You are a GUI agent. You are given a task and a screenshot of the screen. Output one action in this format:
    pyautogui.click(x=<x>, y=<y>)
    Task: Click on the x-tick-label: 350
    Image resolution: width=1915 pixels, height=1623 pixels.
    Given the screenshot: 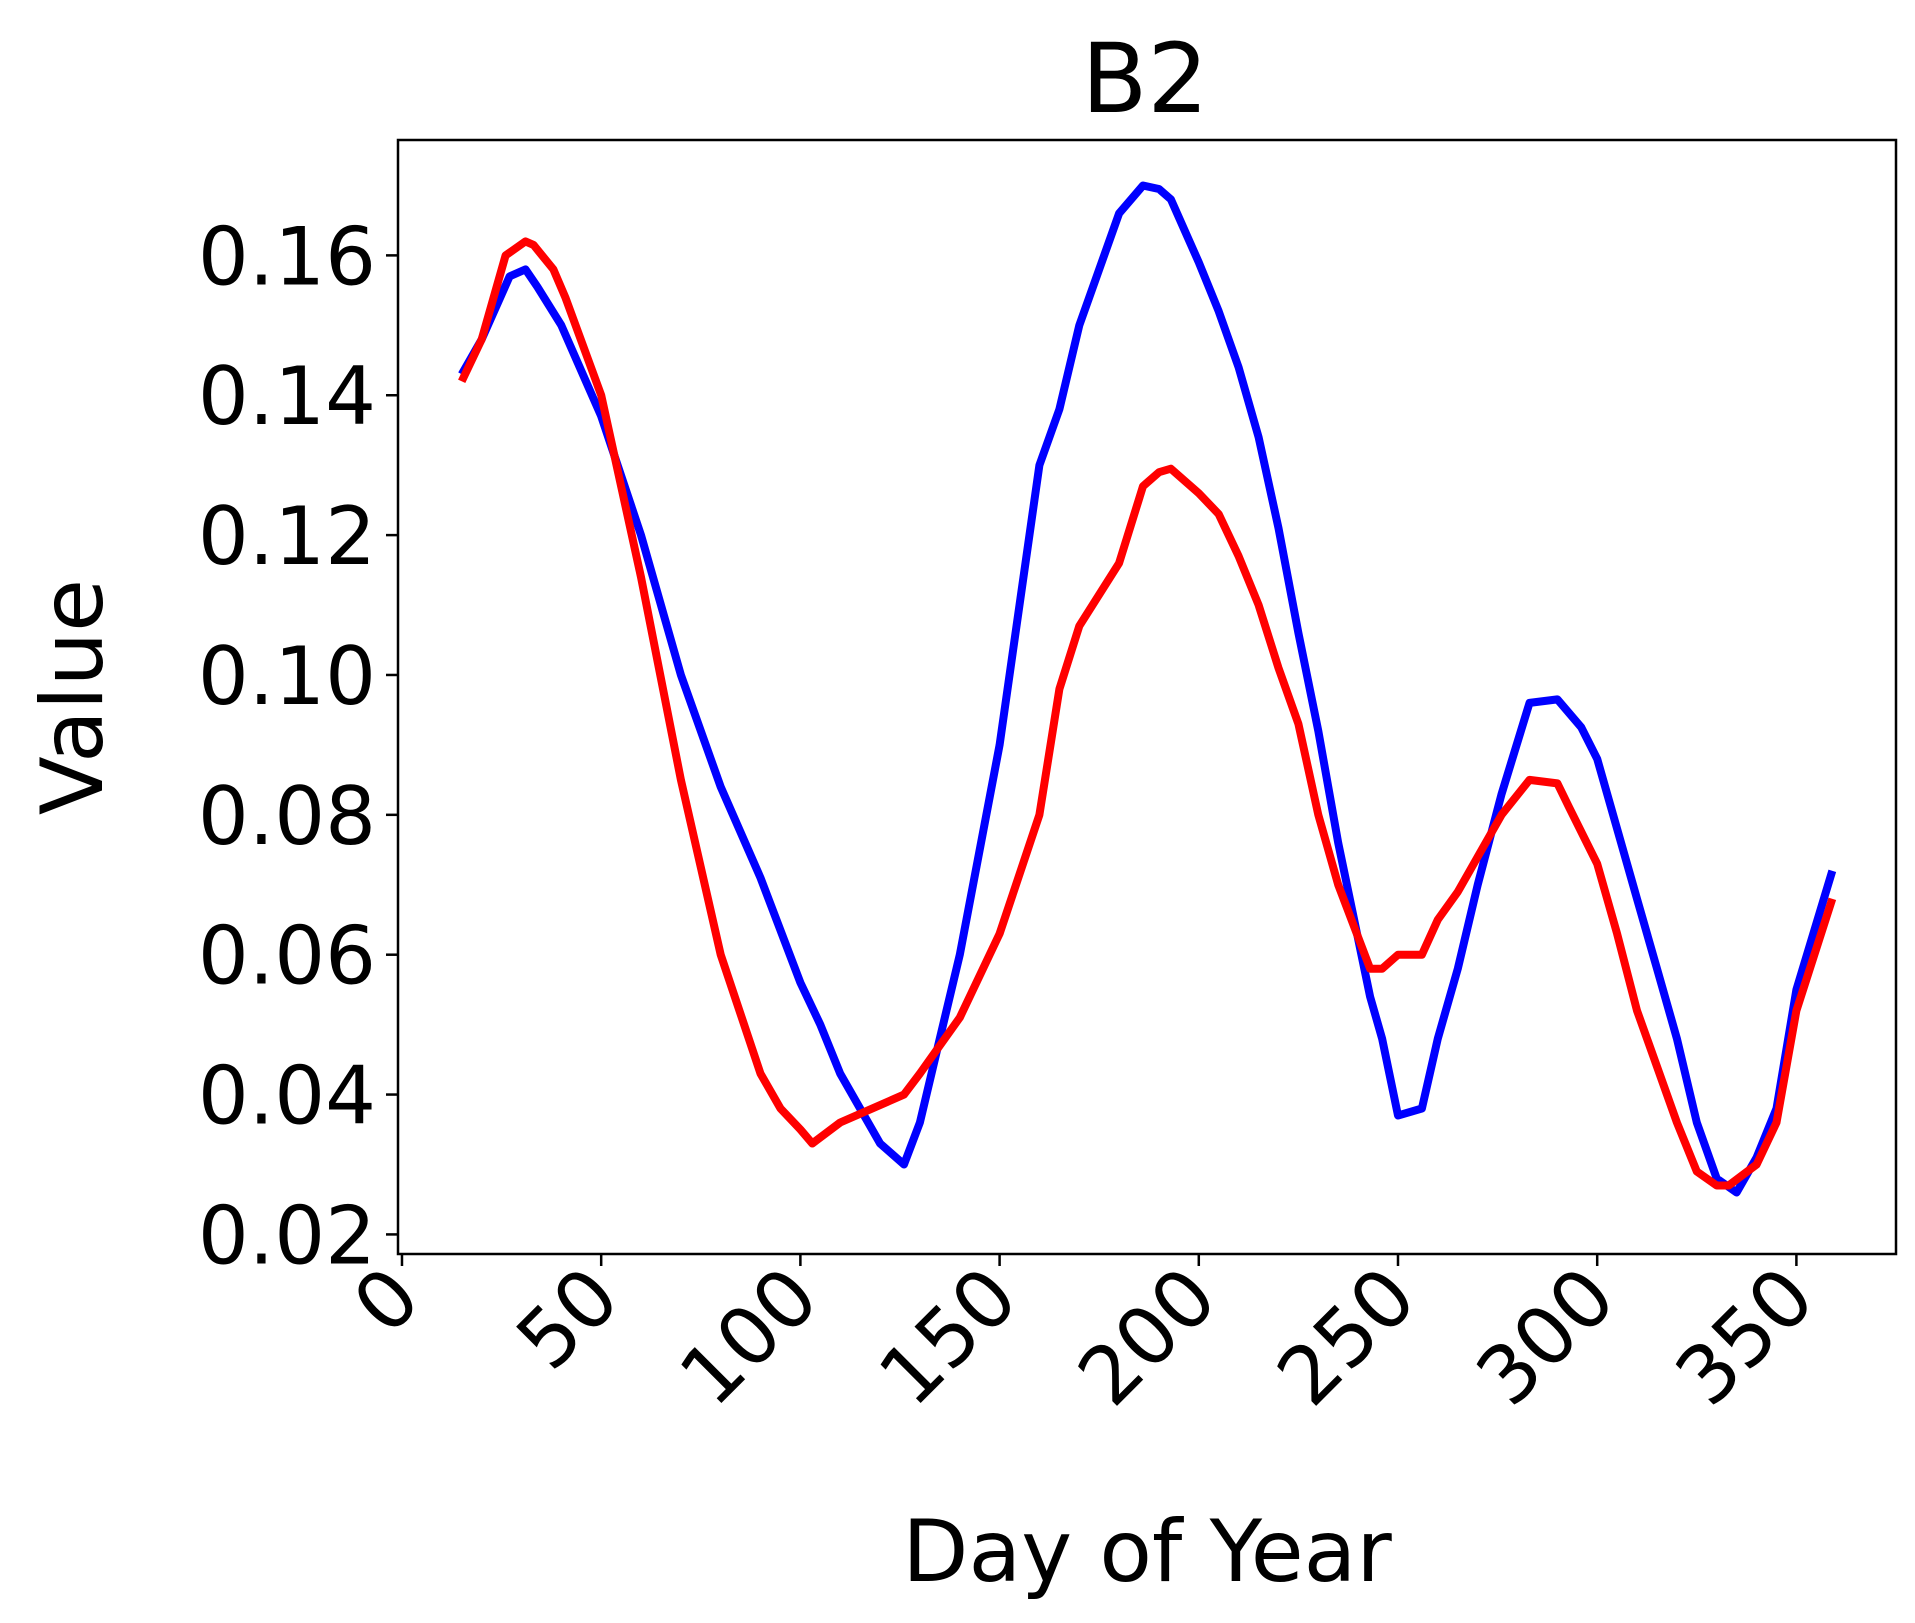 What is the action you would take?
    pyautogui.click(x=1745, y=1337)
    